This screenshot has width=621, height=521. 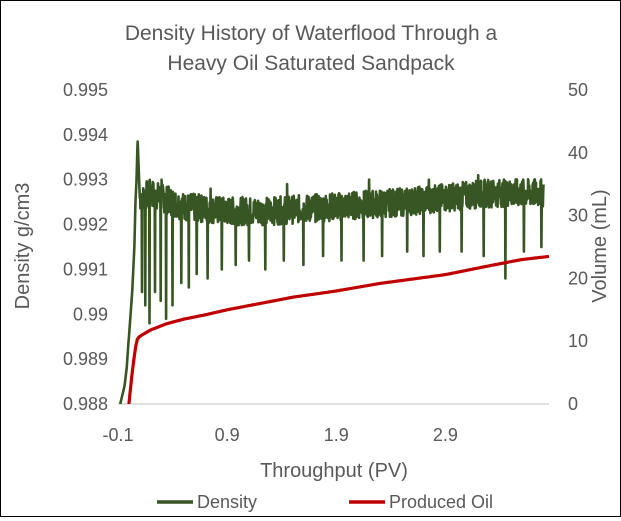 What do you see at coordinates (573, 404) in the screenshot?
I see `y2-tick-label: 0` at bounding box center [573, 404].